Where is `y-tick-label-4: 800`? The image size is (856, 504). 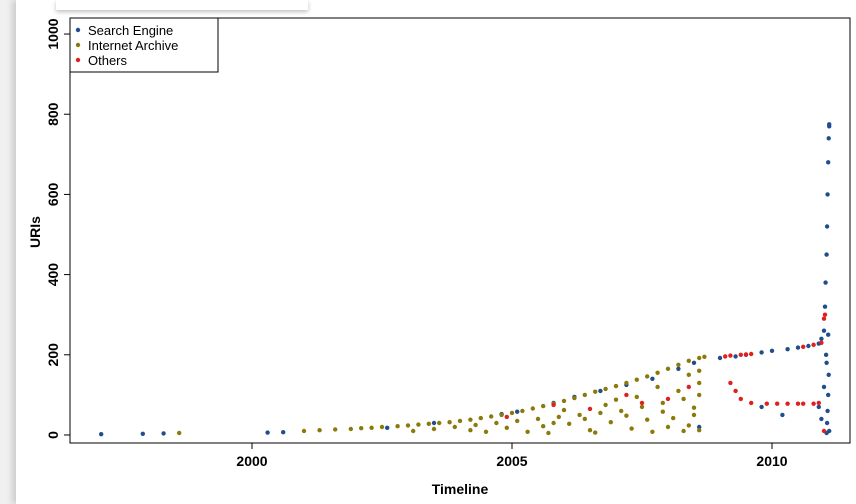
y-tick-label-4: 800 is located at coordinates (53, 114).